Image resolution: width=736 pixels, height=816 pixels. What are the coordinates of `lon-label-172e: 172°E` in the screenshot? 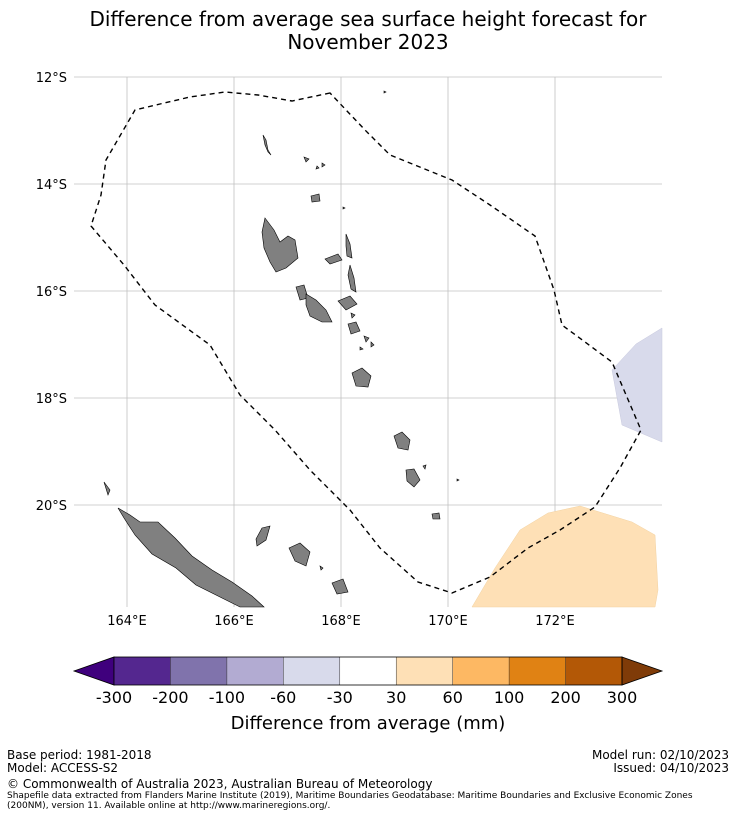 It's located at (555, 621).